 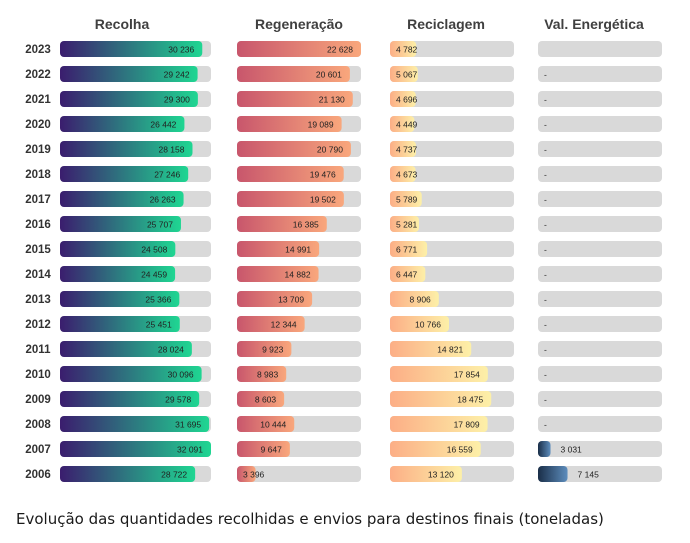 I want to click on data-label: 20 601, so click(x=329, y=75).